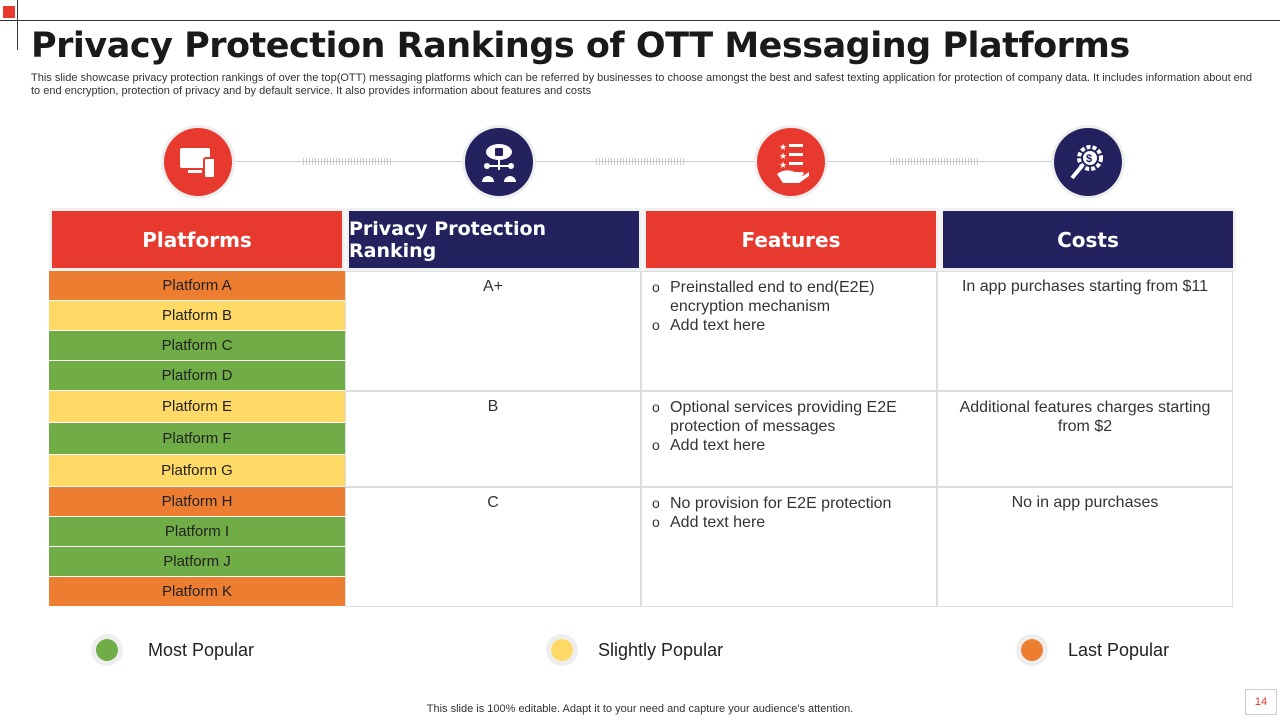 The height and width of the screenshot is (720, 1280). What do you see at coordinates (9, 12) in the screenshot?
I see `corner-accent` at bounding box center [9, 12].